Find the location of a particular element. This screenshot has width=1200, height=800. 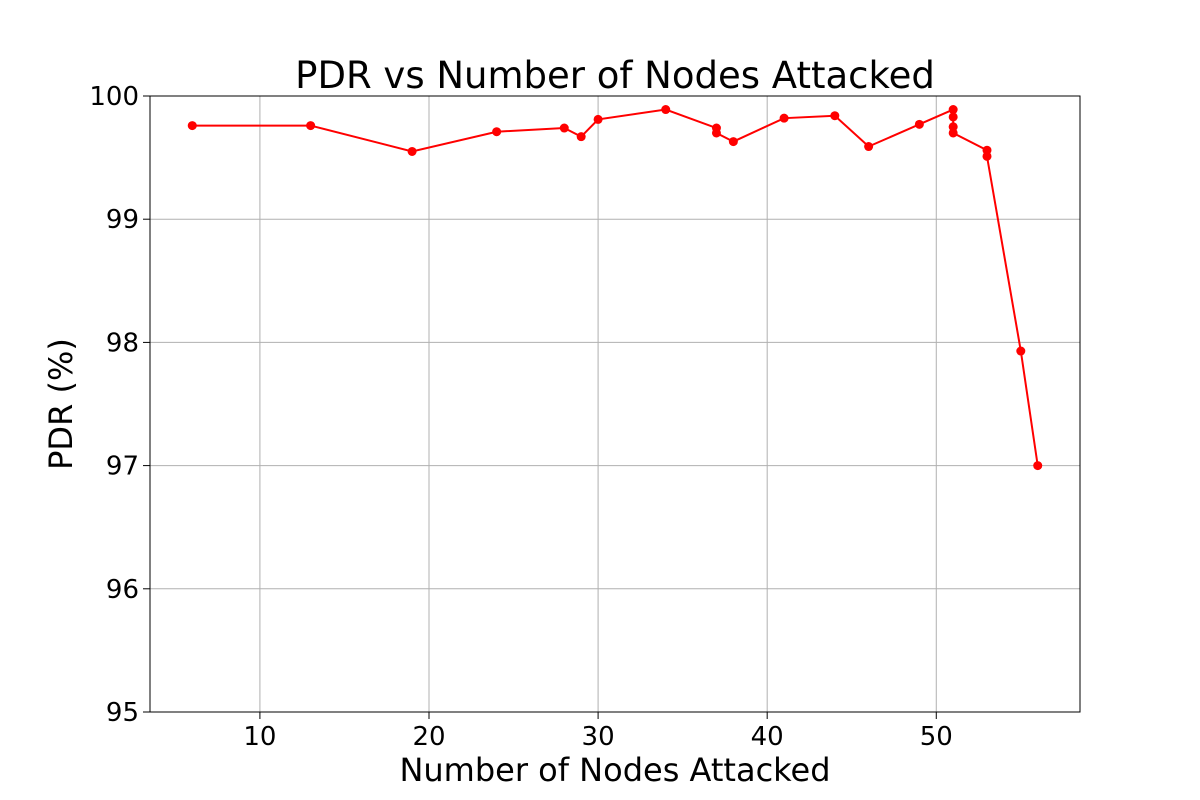

chart-title: PDR vs Number of Nodes Attacked is located at coordinates (615, 75).